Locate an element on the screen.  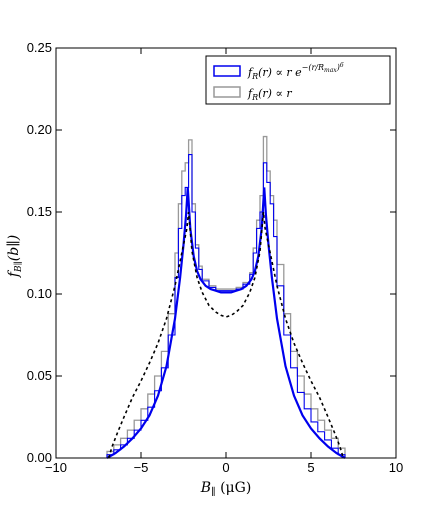
x-tick-label: −5 is located at coordinates (141, 467).